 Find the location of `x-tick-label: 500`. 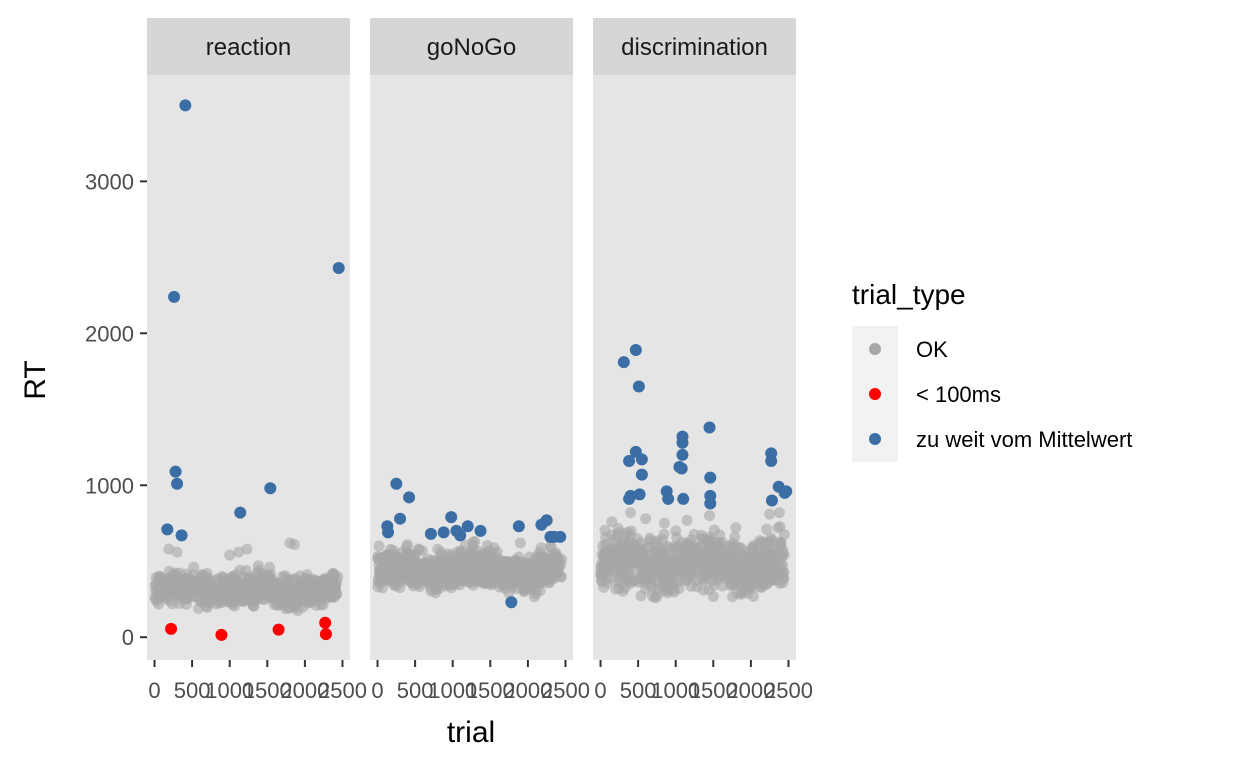

x-tick-label: 500 is located at coordinates (415, 690).